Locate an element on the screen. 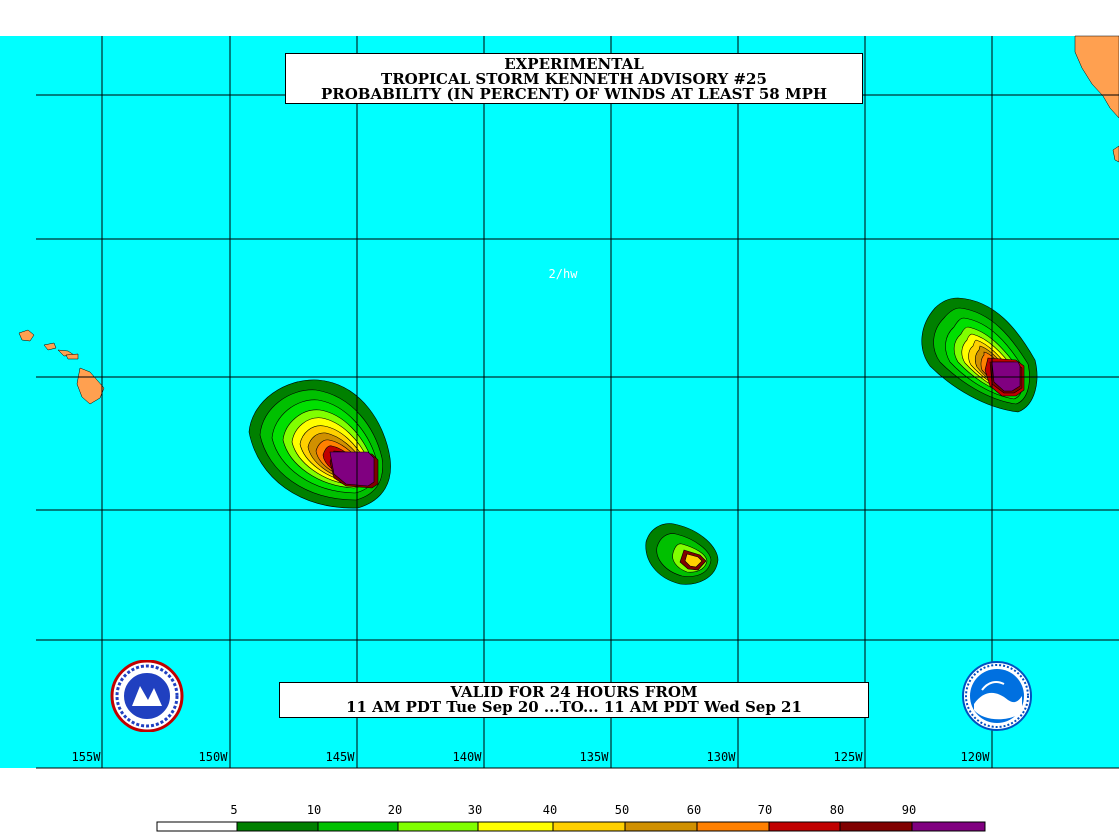 The image size is (1119, 839). legend-label-80: 80 is located at coordinates (837, 810).